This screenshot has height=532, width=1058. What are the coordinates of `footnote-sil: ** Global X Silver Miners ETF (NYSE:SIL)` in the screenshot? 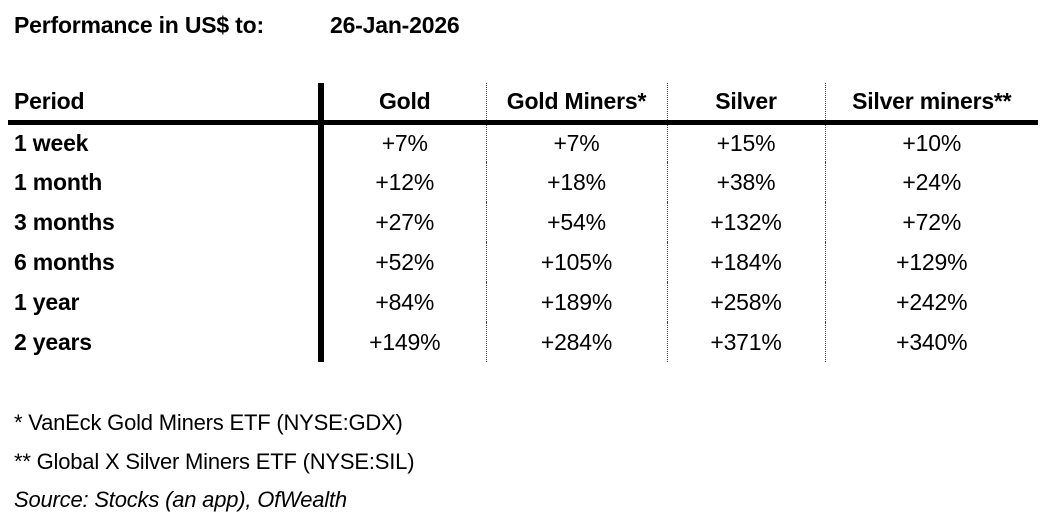 It's located at (214, 461).